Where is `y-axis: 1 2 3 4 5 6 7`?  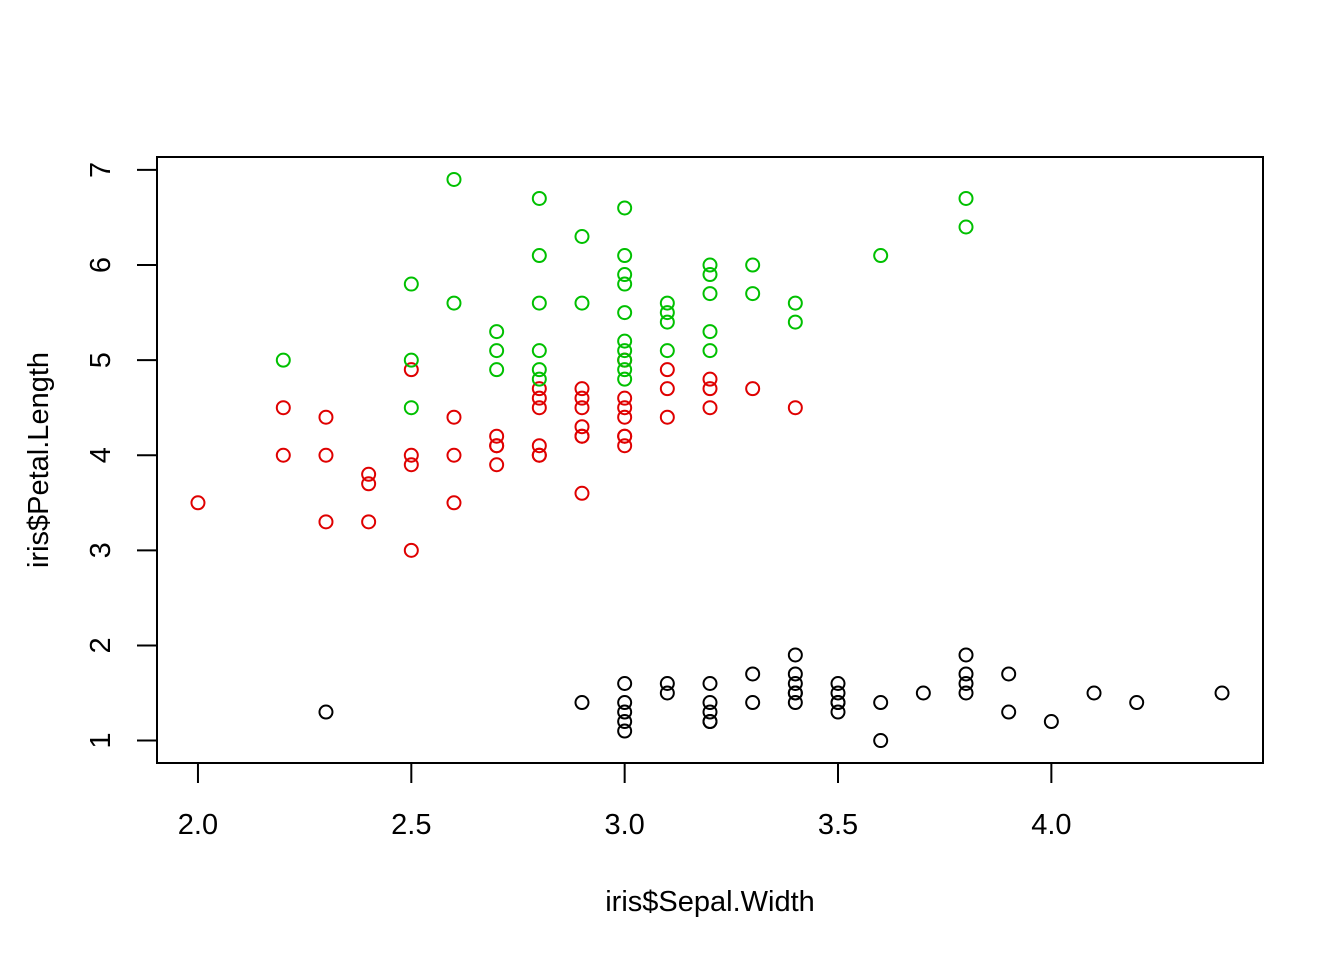 y-axis: 1 2 3 4 5 6 7 is located at coordinates (121, 455).